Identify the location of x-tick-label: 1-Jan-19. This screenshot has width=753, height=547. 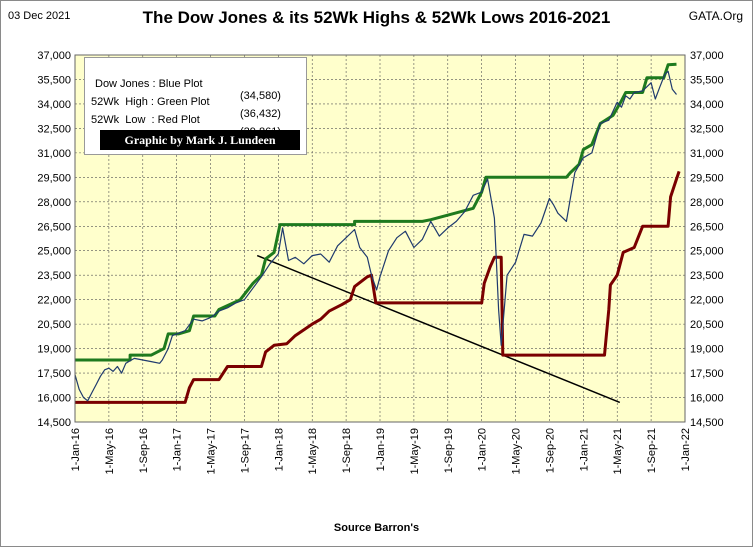
(381, 449).